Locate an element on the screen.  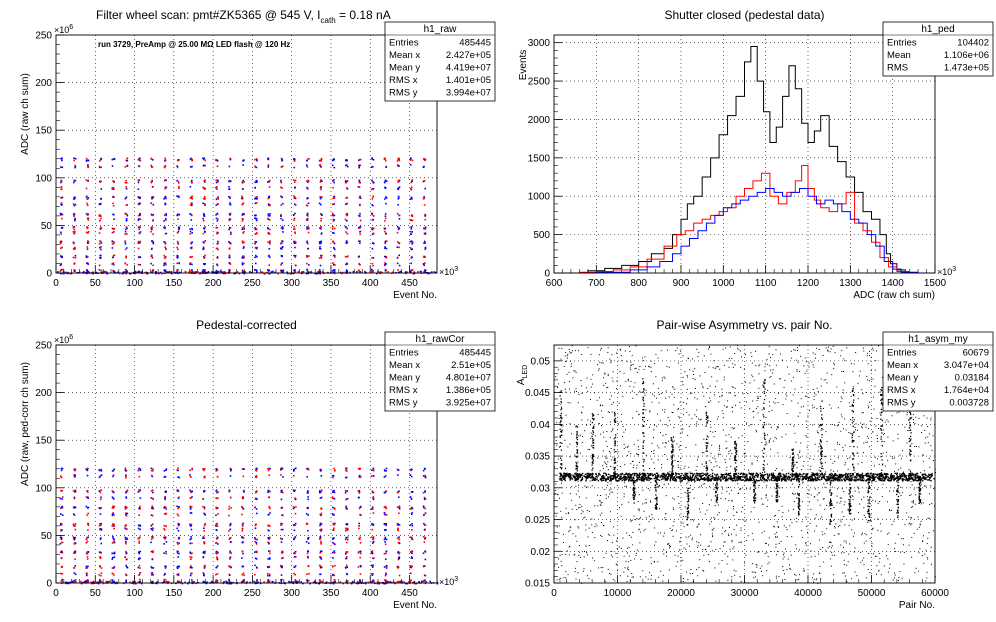
x-tick-label: 700 is located at coordinates (596, 283).